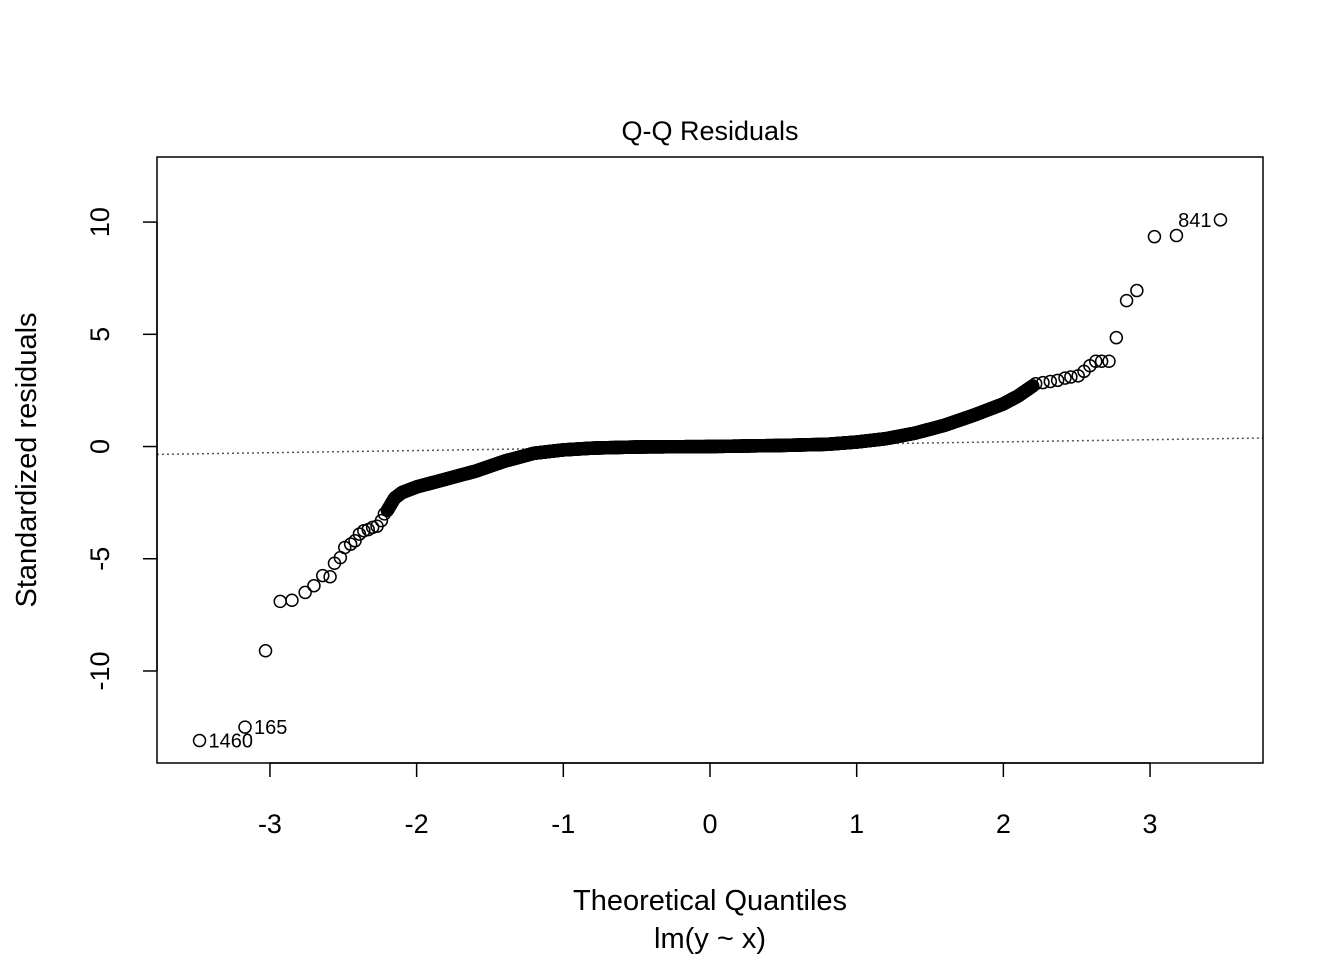 This screenshot has width=1344, height=960. What do you see at coordinates (856, 824) in the screenshot?
I see `x-tick-label: 1` at bounding box center [856, 824].